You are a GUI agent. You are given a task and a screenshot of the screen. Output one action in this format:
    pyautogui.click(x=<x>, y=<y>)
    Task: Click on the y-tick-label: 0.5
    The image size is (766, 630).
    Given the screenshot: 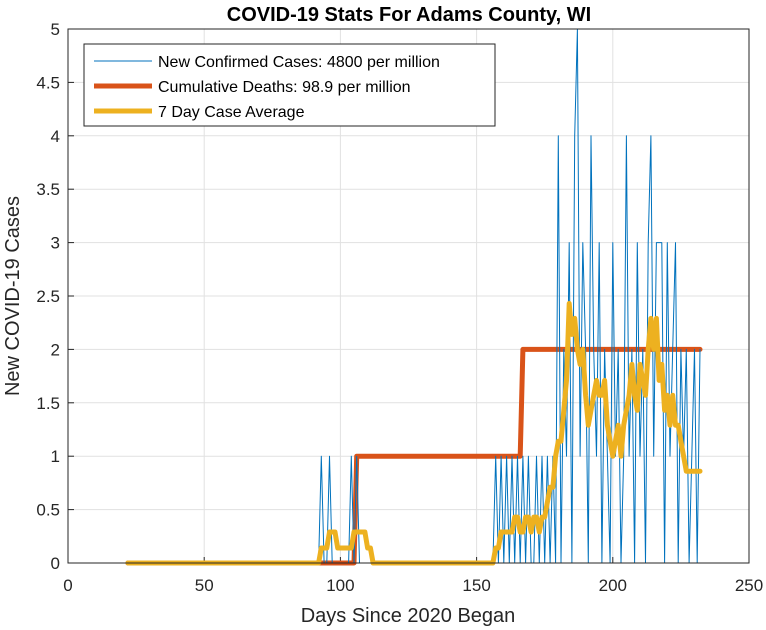 What is the action you would take?
    pyautogui.click(x=48, y=510)
    